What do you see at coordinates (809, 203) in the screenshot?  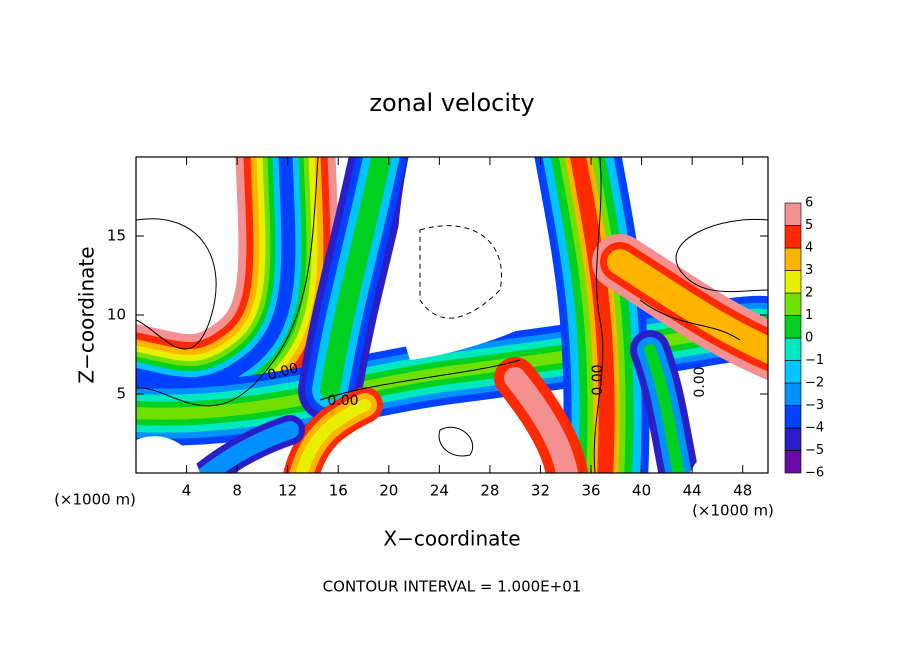 I see `colorbar-label: 6` at bounding box center [809, 203].